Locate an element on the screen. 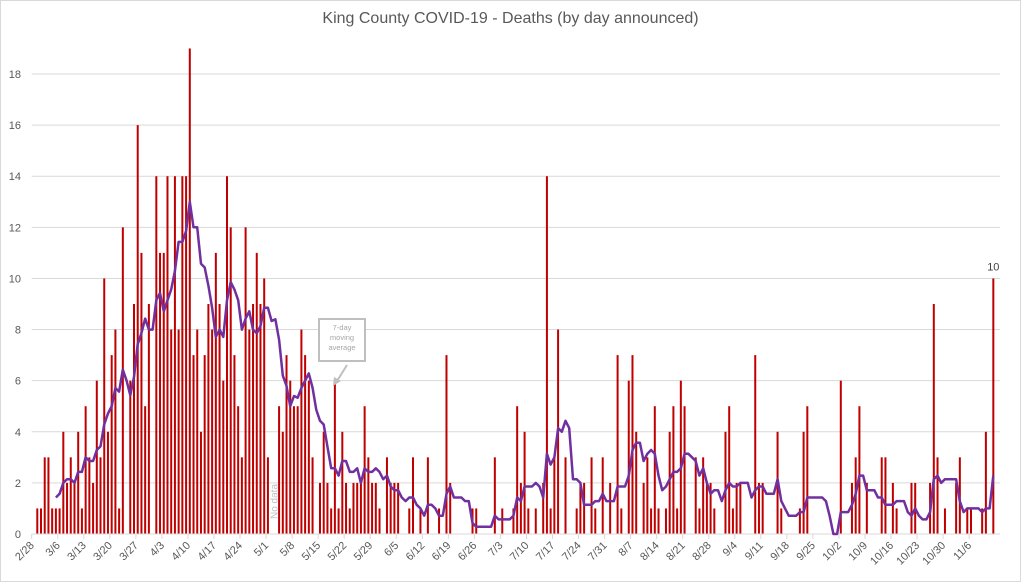 The image size is (1021, 582). x-tick-label: 6/12 is located at coordinates (416, 552).